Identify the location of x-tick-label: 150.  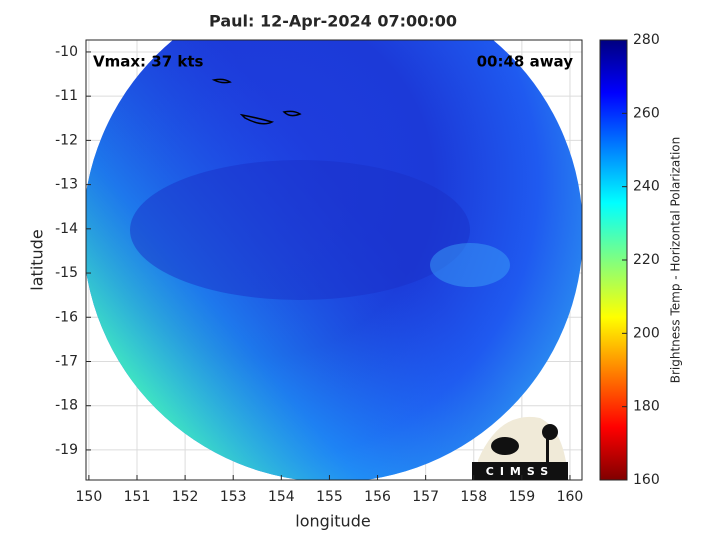
(89, 497).